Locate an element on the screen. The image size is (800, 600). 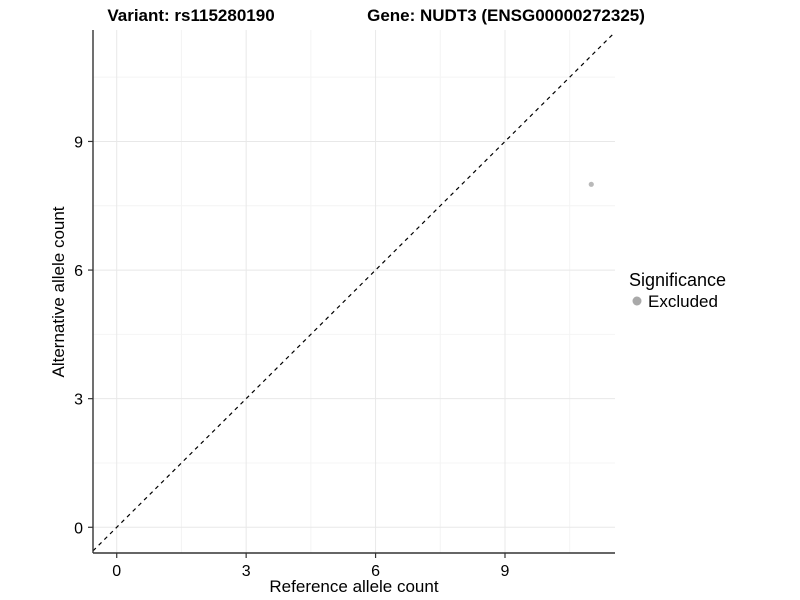
legend: Significance Excluded is located at coordinates (677, 290).